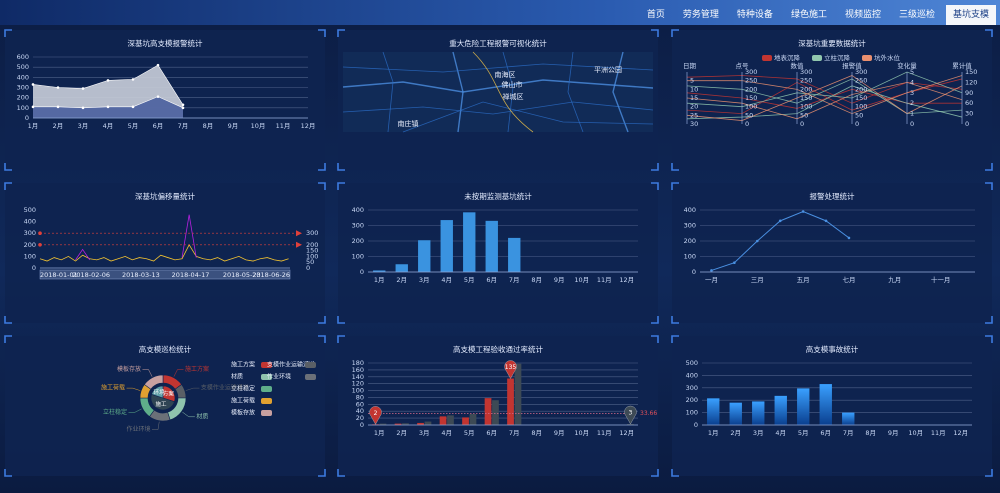 This screenshot has height=493, width=1000. I want to click on nav-tab: 首页, so click(655, 15).